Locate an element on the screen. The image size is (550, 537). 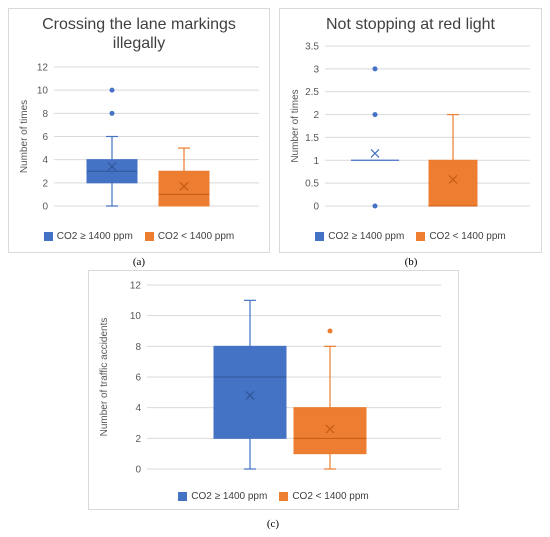
legend-swatch-orange-c is located at coordinates (284, 496).